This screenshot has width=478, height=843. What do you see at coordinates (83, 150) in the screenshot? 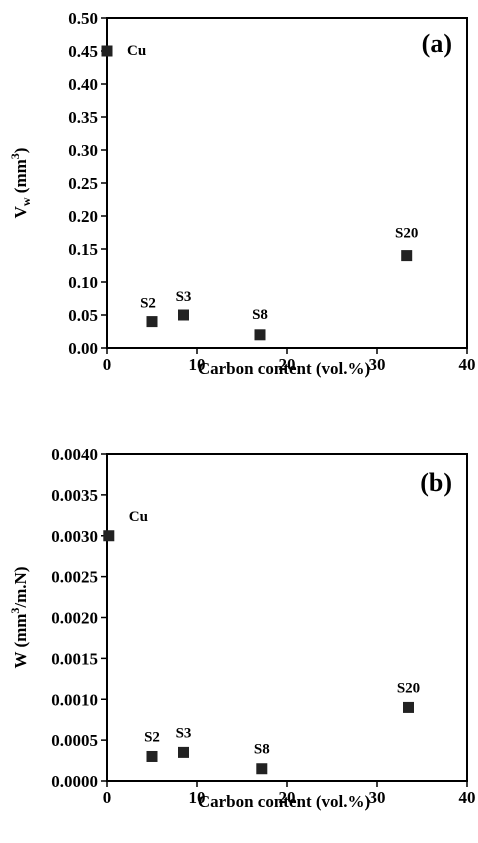
I see `y-tick-label-0-6: 0.30` at bounding box center [83, 150].